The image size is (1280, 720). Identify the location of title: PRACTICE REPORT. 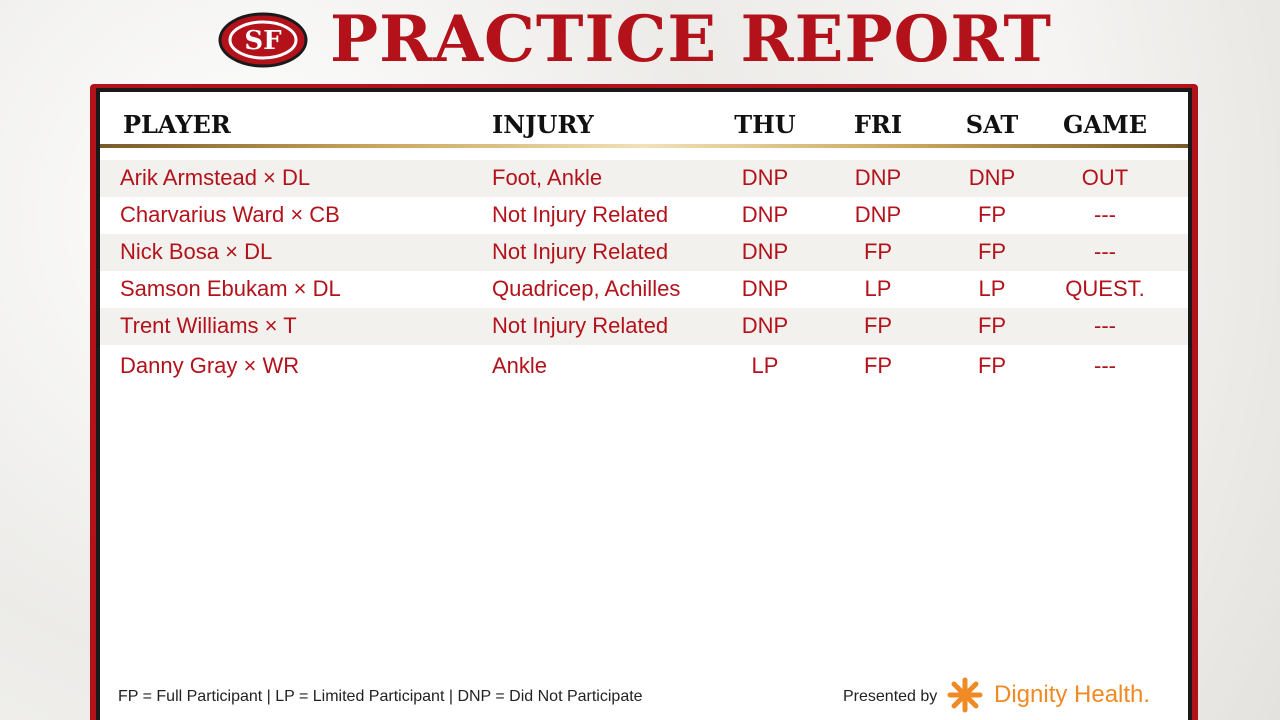
(691, 39).